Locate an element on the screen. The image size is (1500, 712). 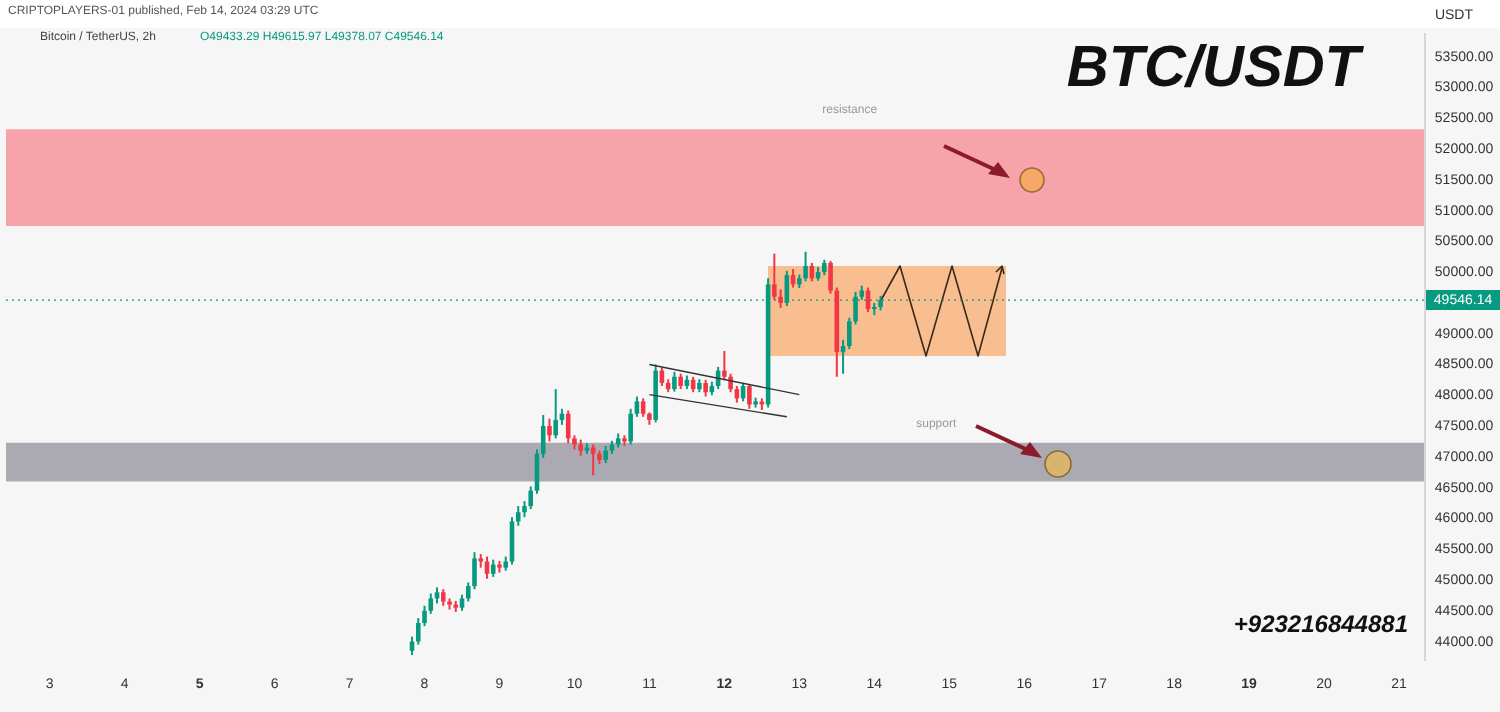
annotation: +923216844881 is located at coordinates (1320, 624).